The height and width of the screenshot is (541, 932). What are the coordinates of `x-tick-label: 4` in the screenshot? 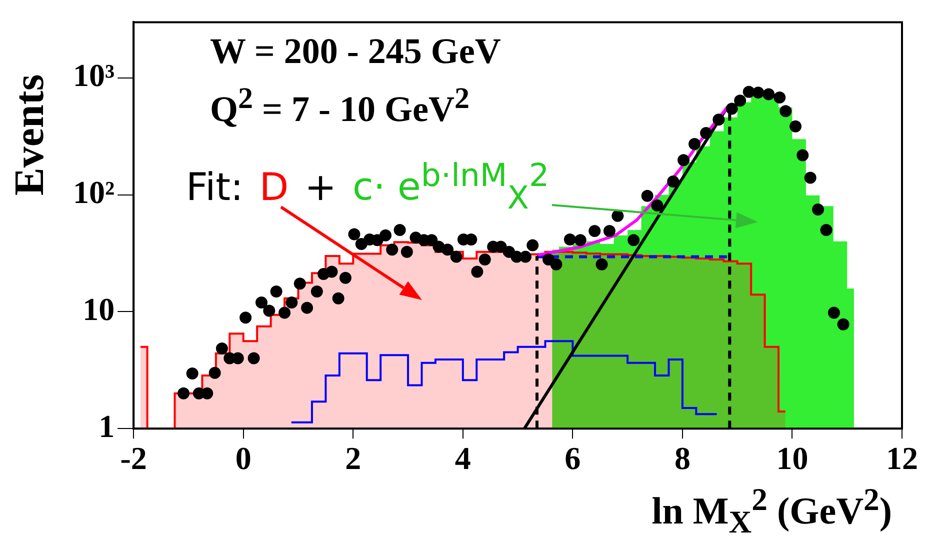 It's located at (462, 458).